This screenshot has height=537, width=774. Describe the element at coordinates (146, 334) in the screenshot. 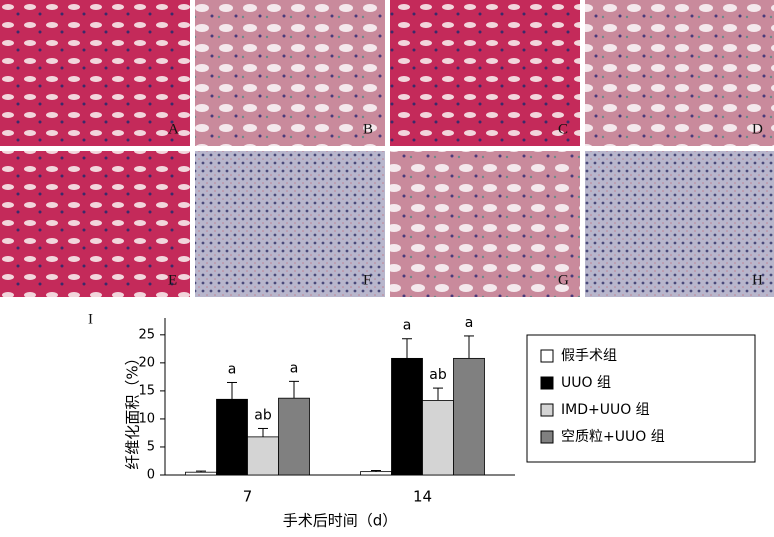

I see `y-tick-label: 25` at that location.